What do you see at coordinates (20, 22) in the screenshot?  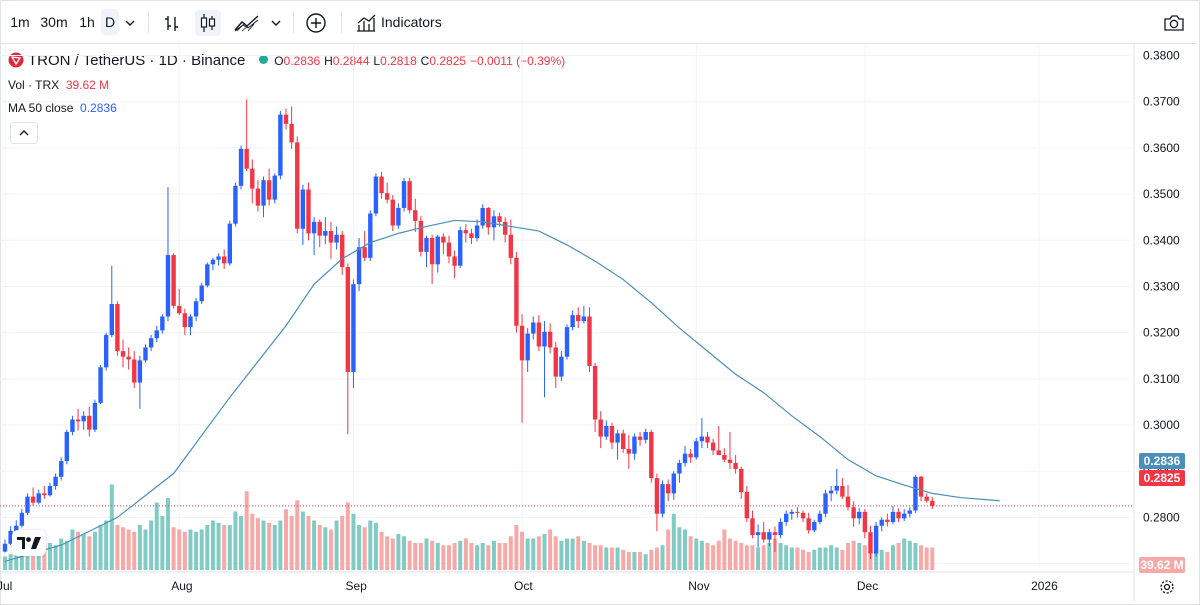 I see `interval-1m-button: 1m` at bounding box center [20, 22].